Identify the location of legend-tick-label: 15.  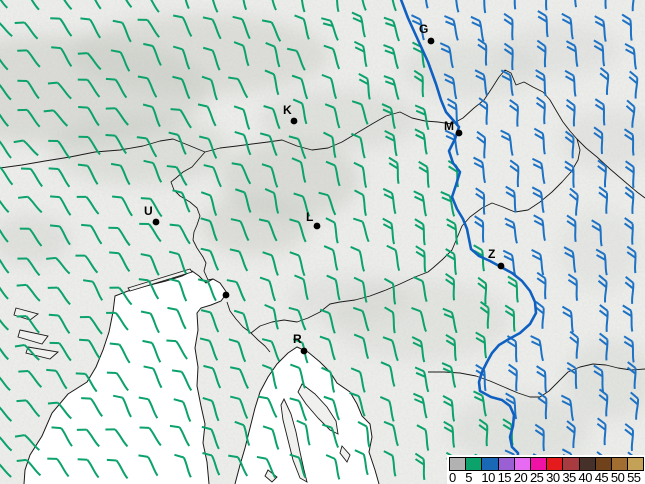
(504, 477).